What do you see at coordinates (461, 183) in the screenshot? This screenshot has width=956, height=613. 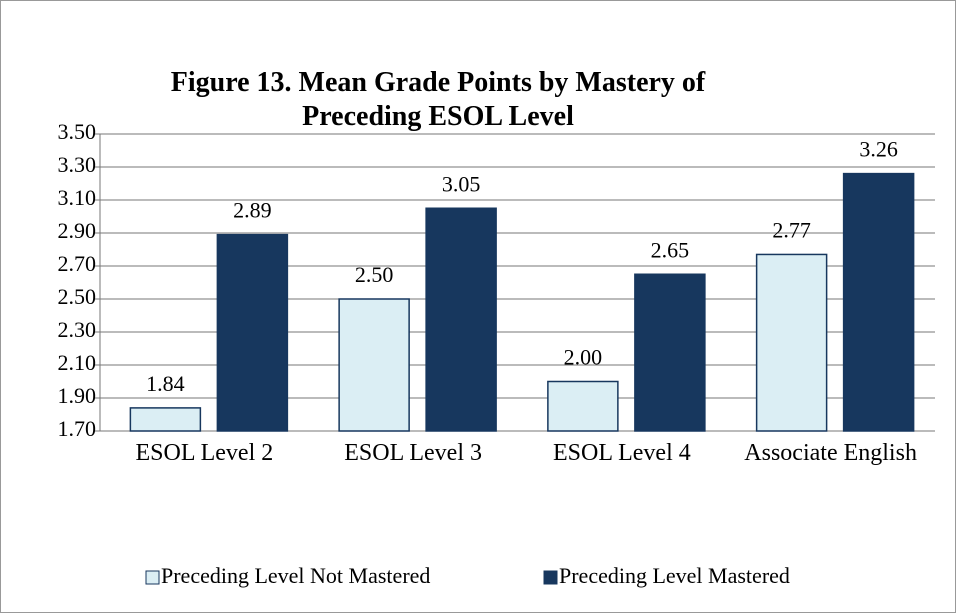 I see `data-label: 3.05` at bounding box center [461, 183].